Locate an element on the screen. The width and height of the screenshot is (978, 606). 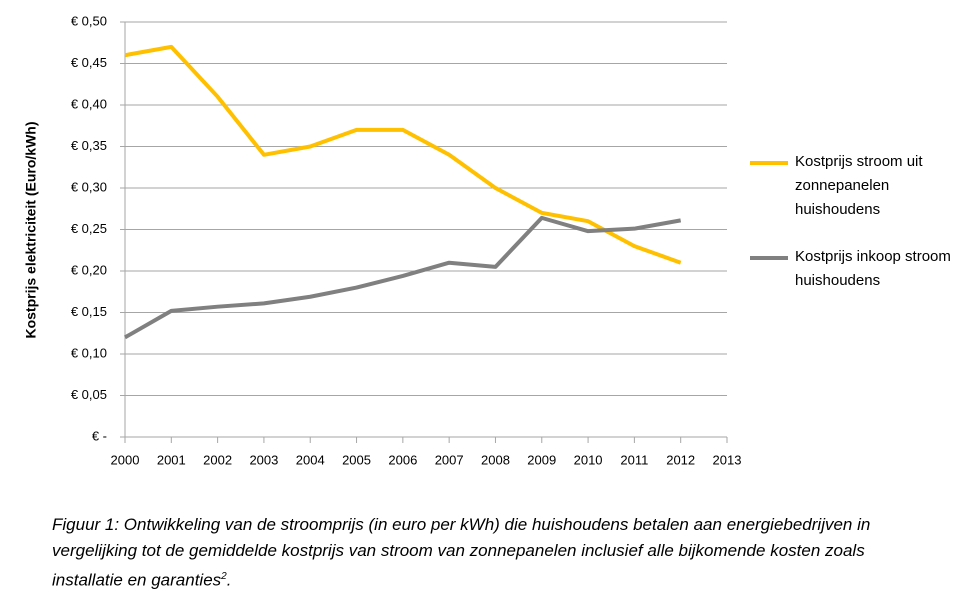
x-tick-label: 2009 is located at coordinates (541, 459).